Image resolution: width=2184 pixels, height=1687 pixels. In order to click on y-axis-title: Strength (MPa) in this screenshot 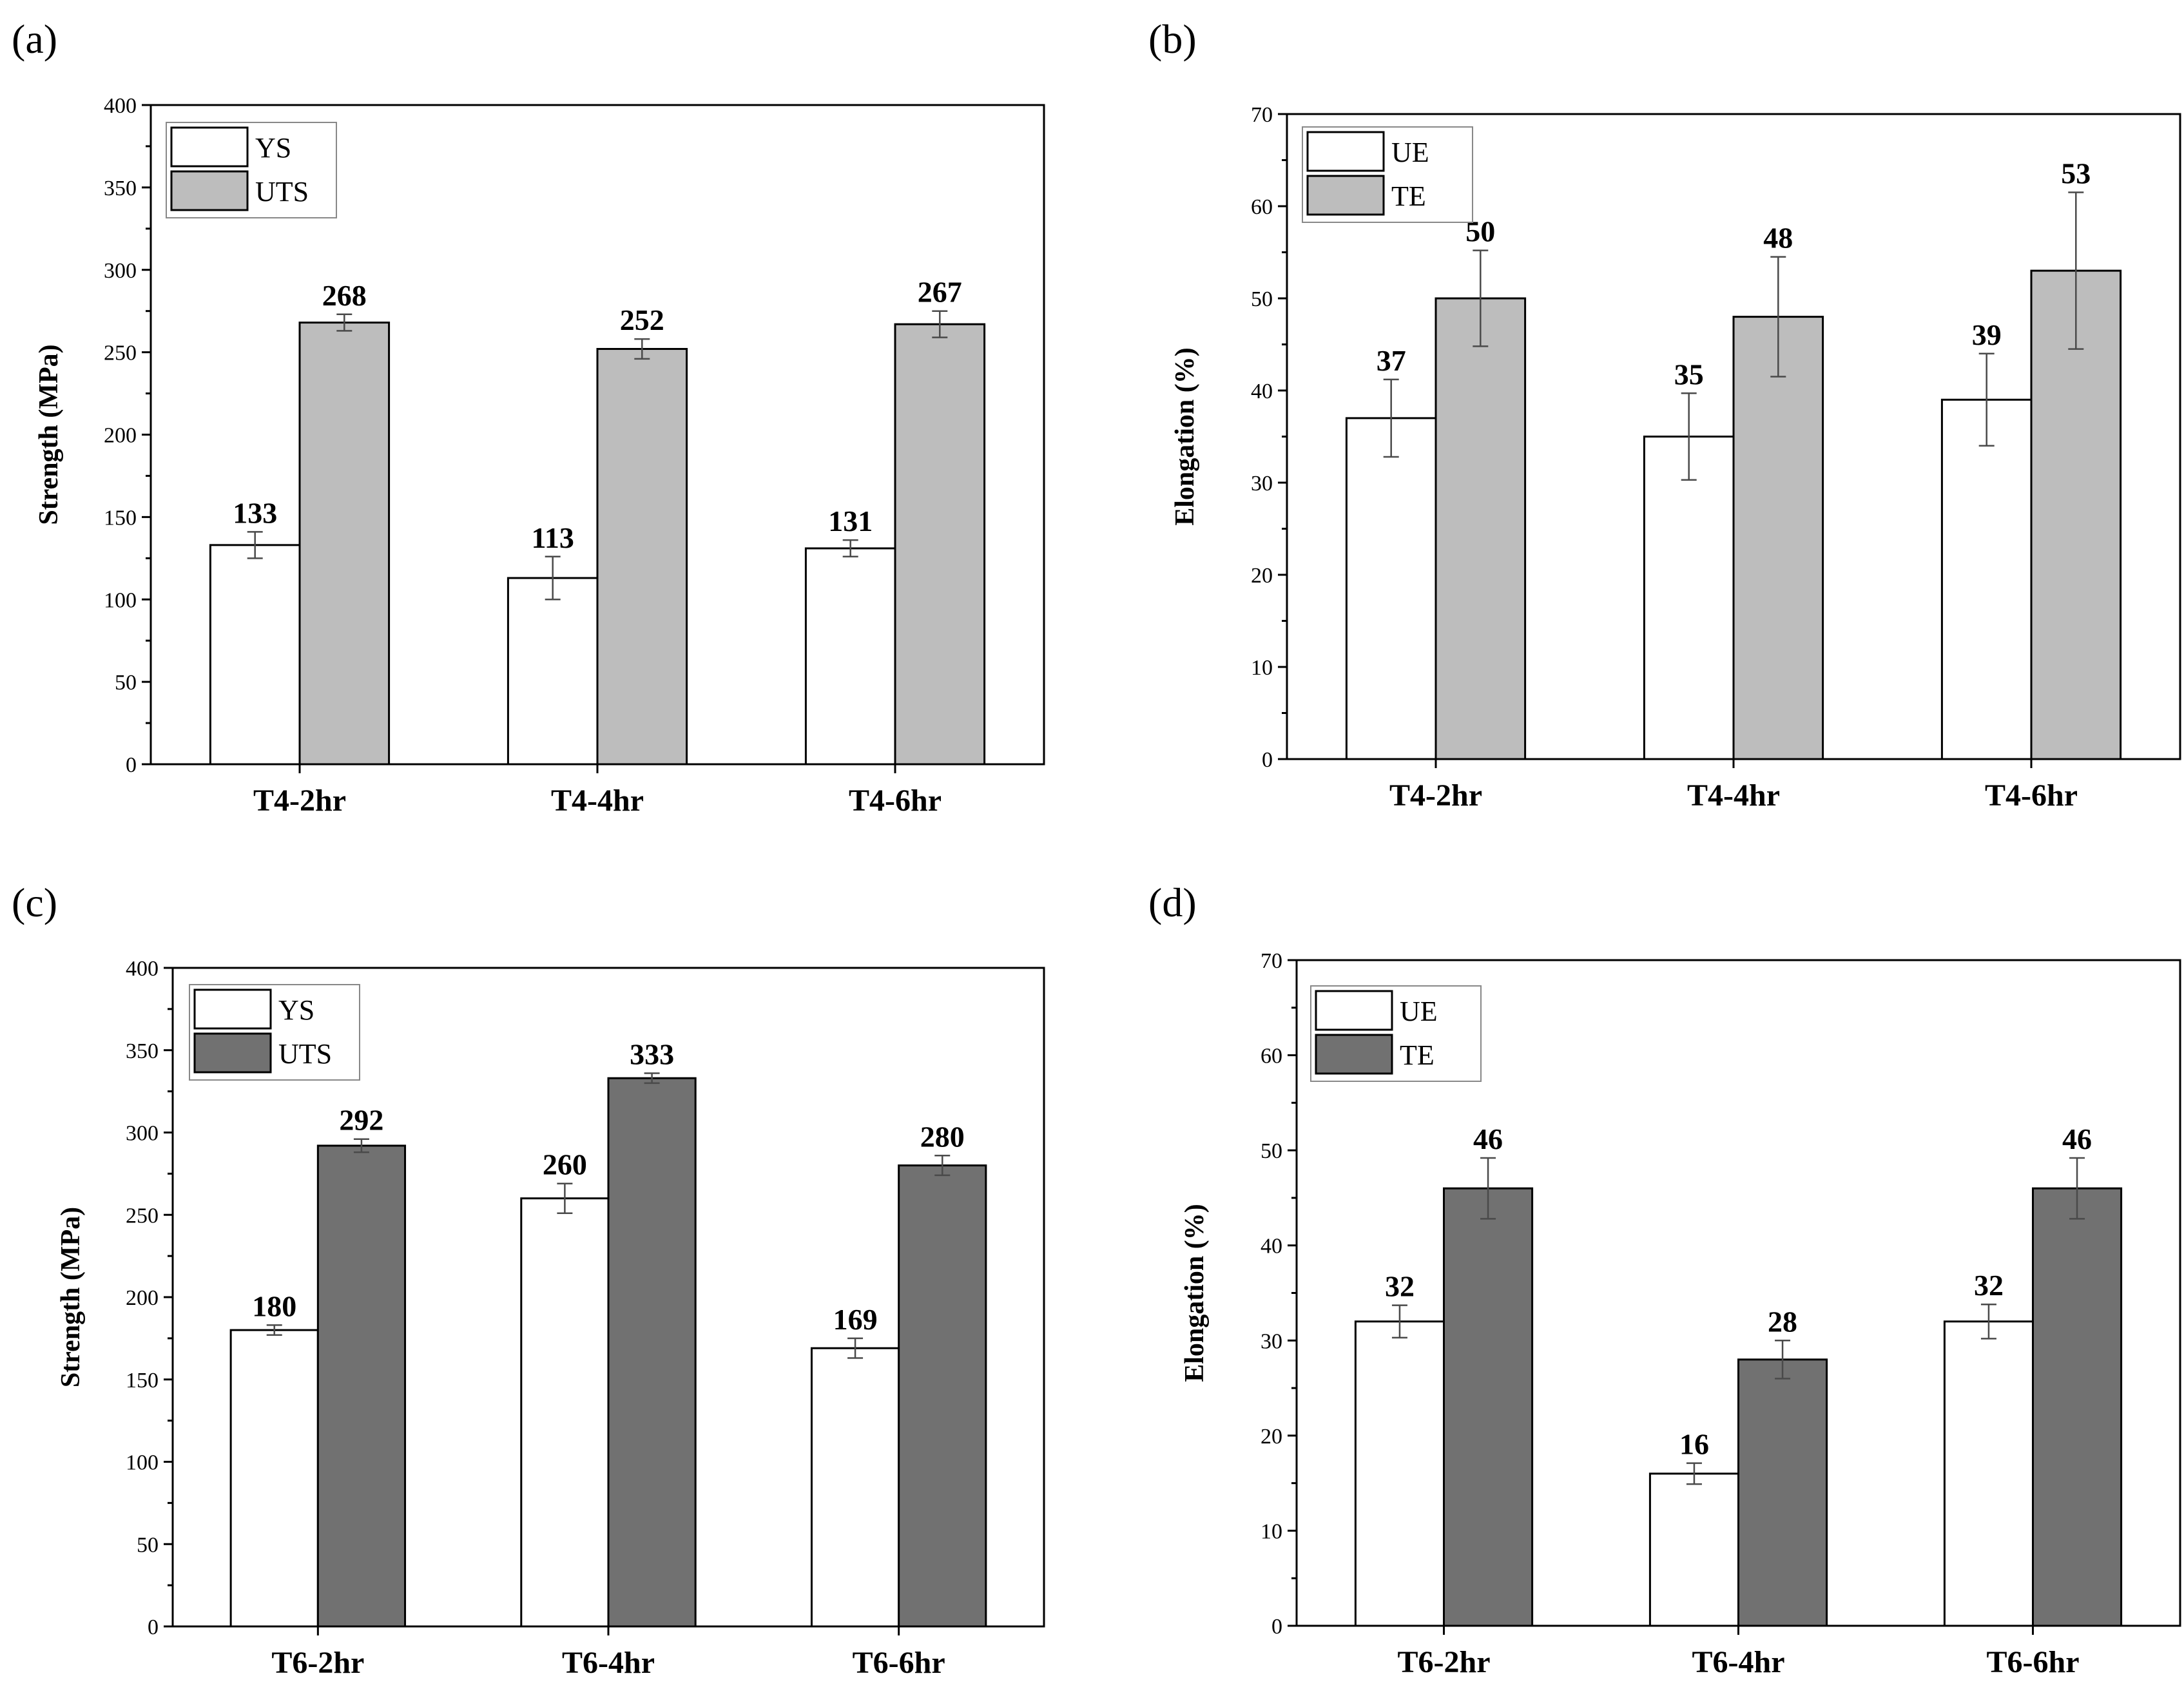, I will do `click(71, 1297)`.